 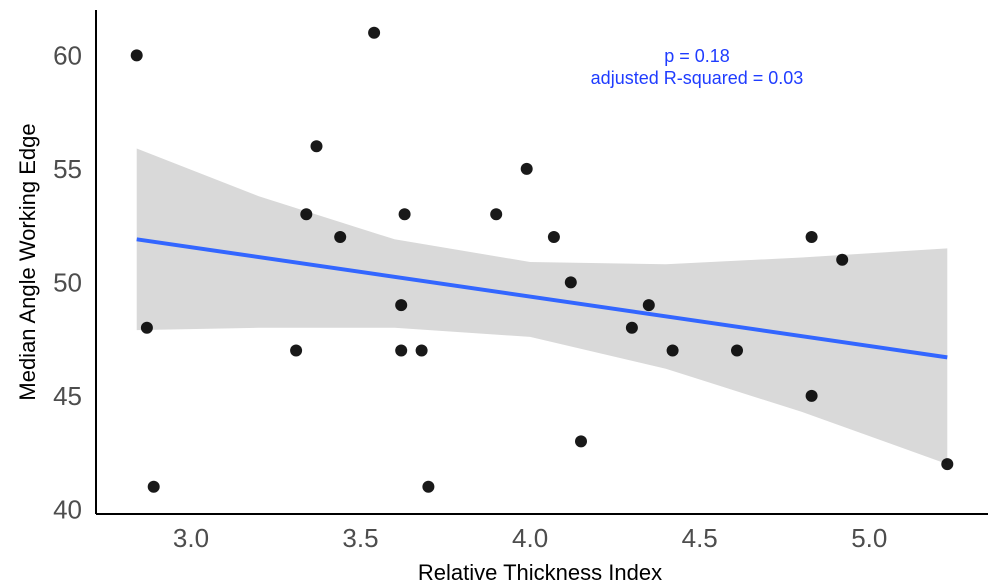 I want to click on x-axis-title: Relative Thickness Index, so click(x=540, y=572).